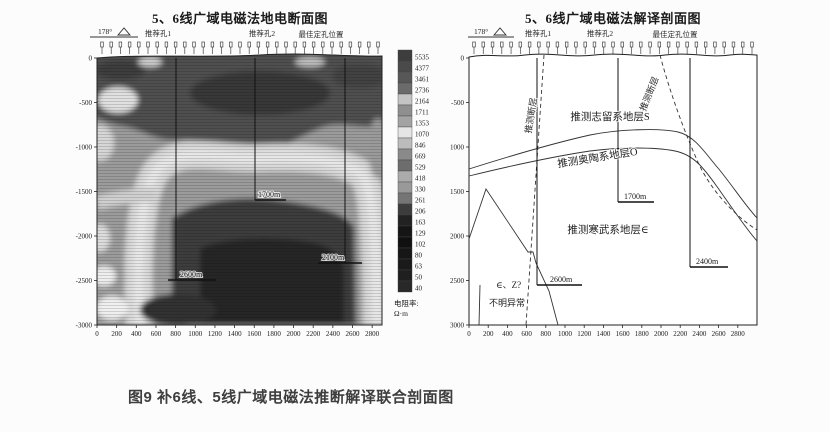  Describe the element at coordinates (240, 18) in the screenshot. I see `left-panel-title: 5、6线广域电磁法地电断面图` at that location.